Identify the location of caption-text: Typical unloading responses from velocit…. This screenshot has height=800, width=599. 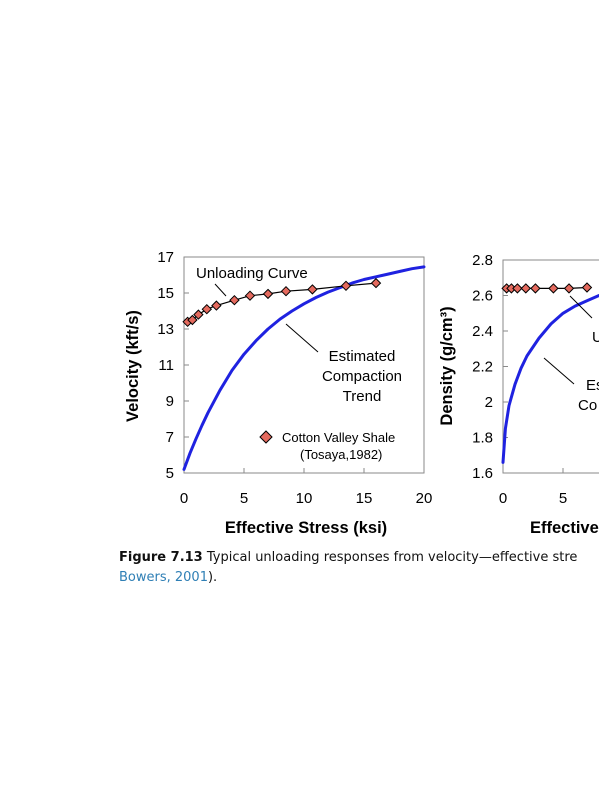
(390, 557).